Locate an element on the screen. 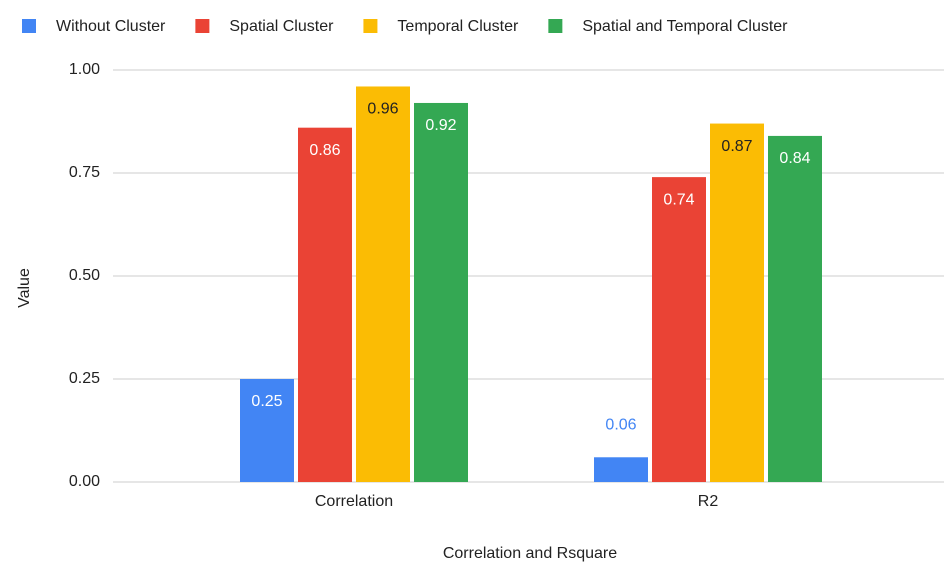 The image size is (944, 564). data-label: 0.74 is located at coordinates (678, 199).